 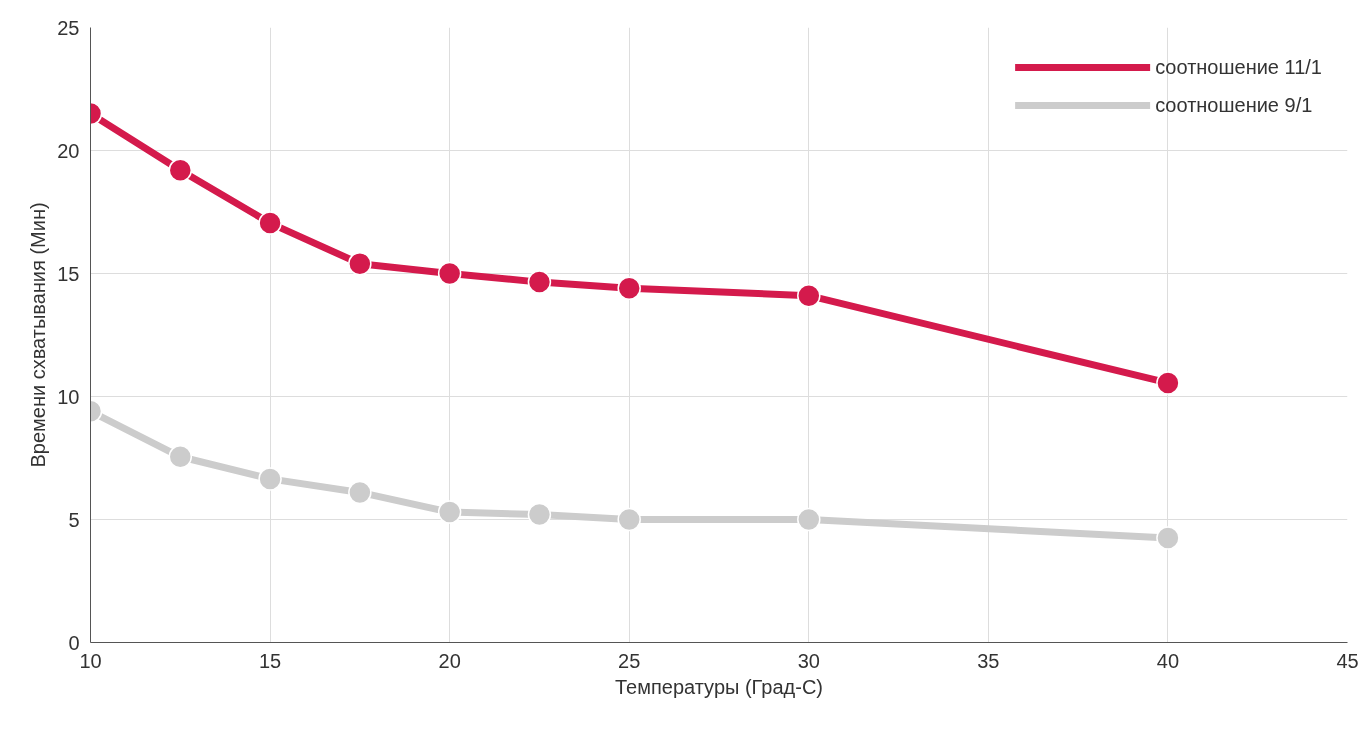 What do you see at coordinates (68, 273) in the screenshot?
I see `y-tick-label: 15` at bounding box center [68, 273].